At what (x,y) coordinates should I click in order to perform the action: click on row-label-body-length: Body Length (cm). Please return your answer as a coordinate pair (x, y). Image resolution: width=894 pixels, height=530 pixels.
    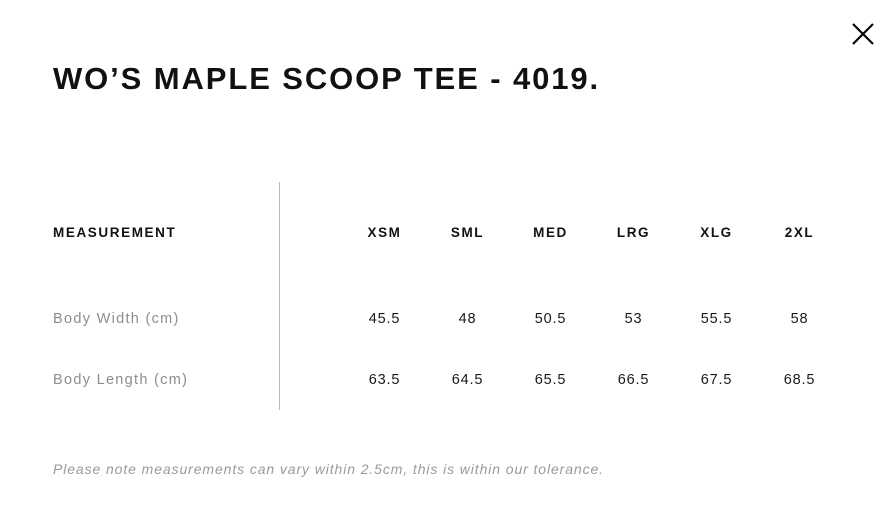
    Looking at the image, I should click on (121, 379).